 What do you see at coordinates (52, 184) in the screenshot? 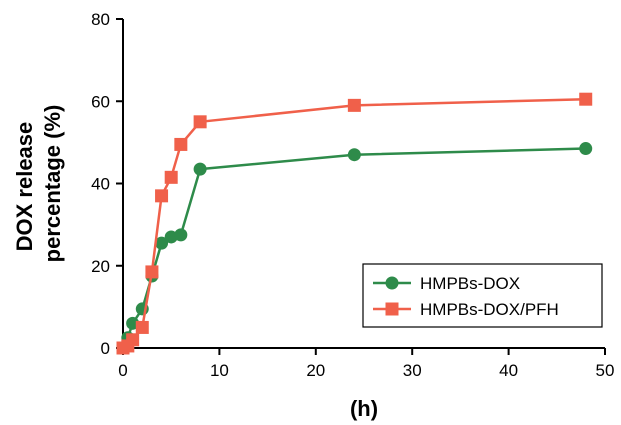
I see `y-axis-title-line-2: percentage (%)` at bounding box center [52, 184].